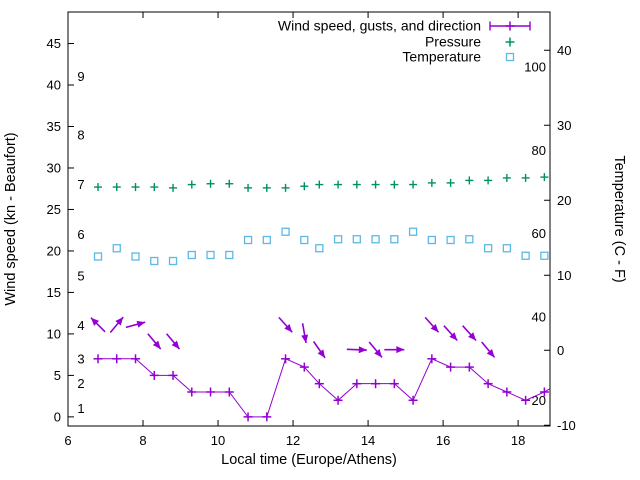  I want to click on knots-tick-label: 45, so click(54, 43).